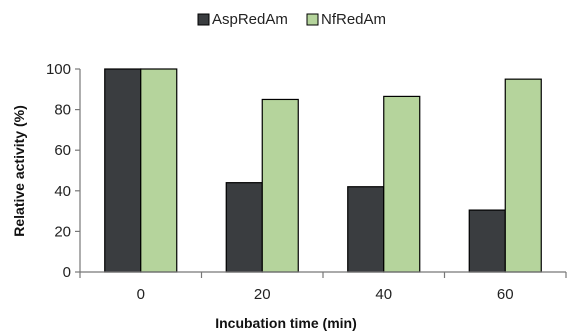 This screenshot has width=574, height=332. I want to click on legend-swatch-nfredam, so click(312, 19).